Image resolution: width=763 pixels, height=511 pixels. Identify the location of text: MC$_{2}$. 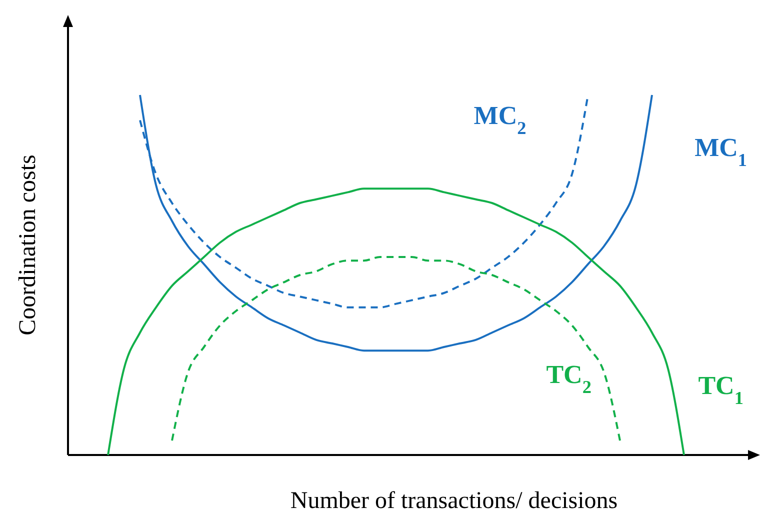
(500, 119).